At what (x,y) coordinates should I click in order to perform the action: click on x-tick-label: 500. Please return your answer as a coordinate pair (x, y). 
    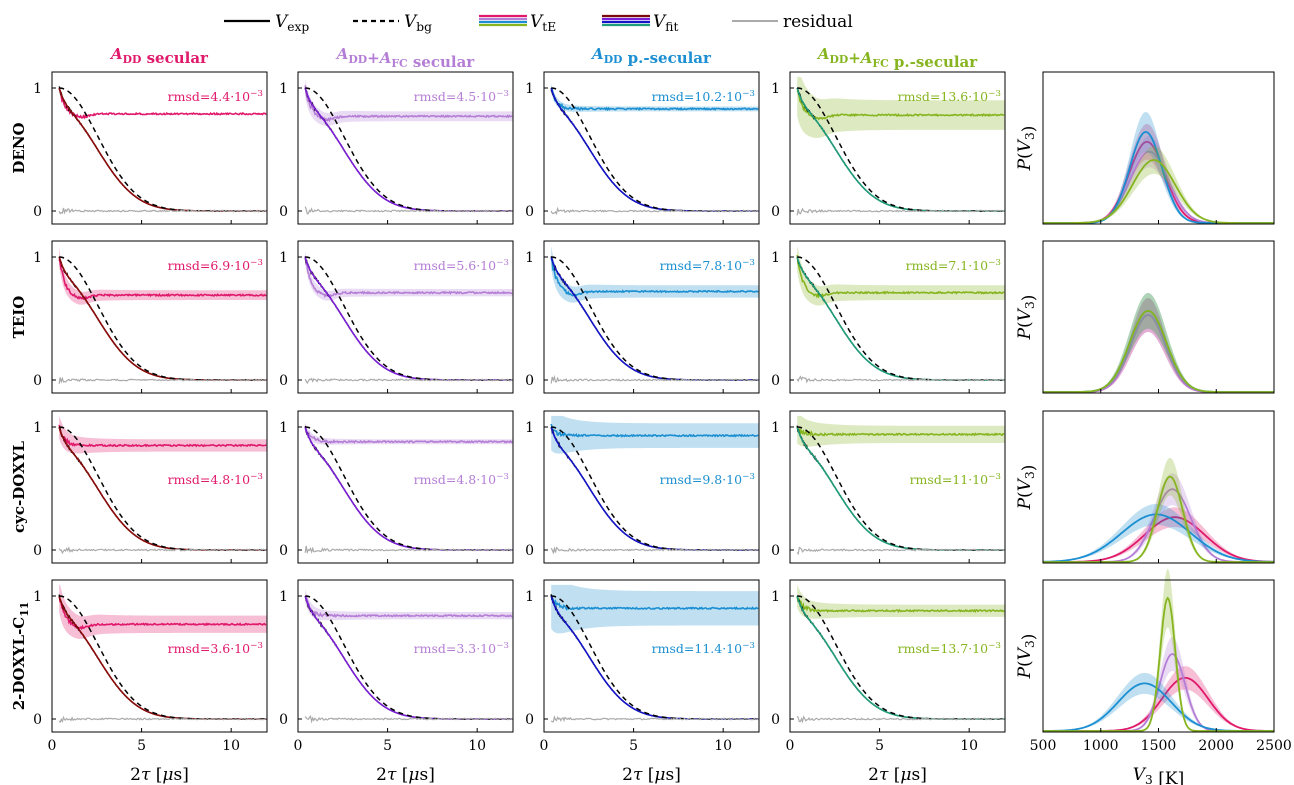
    Looking at the image, I should click on (1043, 746).